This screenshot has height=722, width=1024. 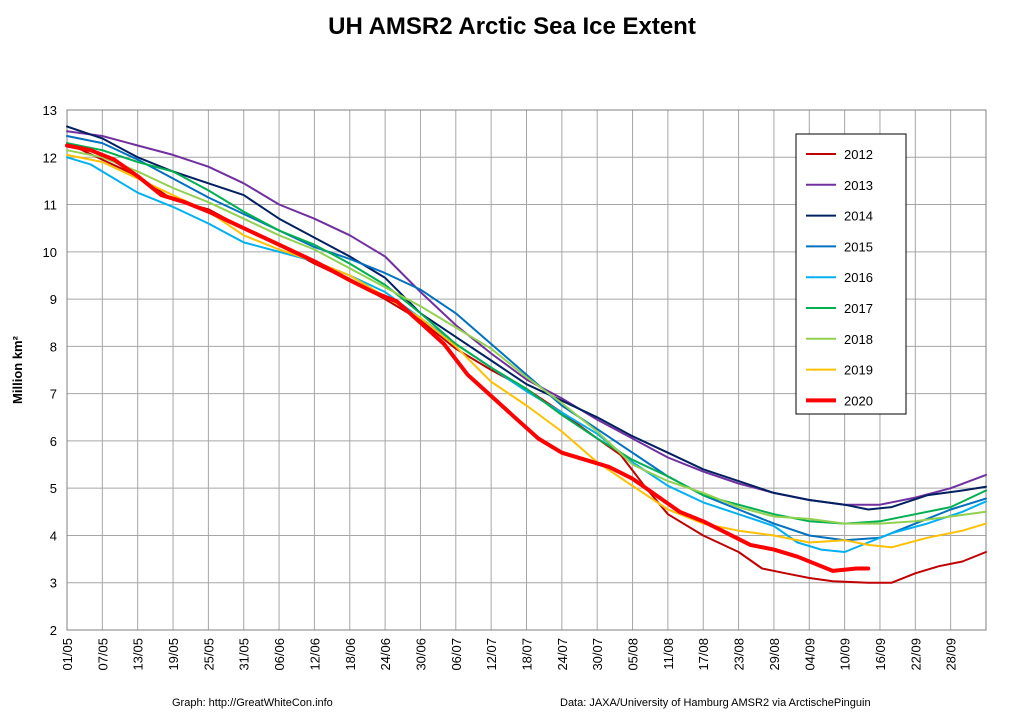 What do you see at coordinates (53, 488) in the screenshot?
I see `y-tick-label: 5` at bounding box center [53, 488].